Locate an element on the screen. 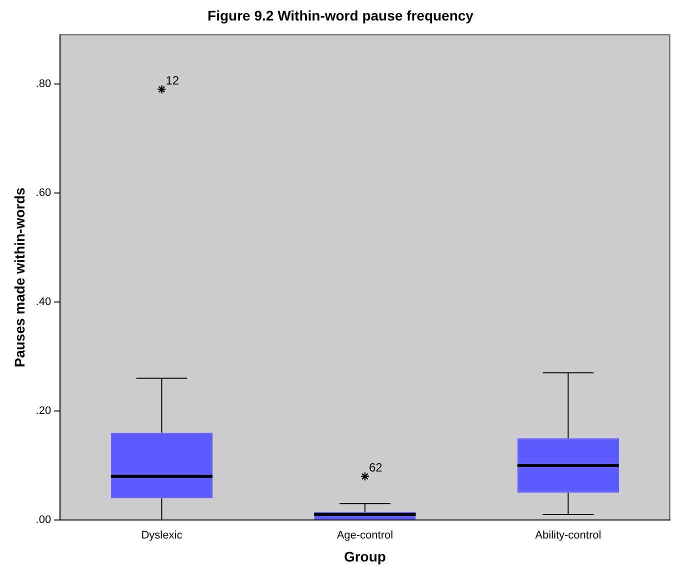 The height and width of the screenshot is (570, 675). x-tick-label: Dyslexic is located at coordinates (162, 536).